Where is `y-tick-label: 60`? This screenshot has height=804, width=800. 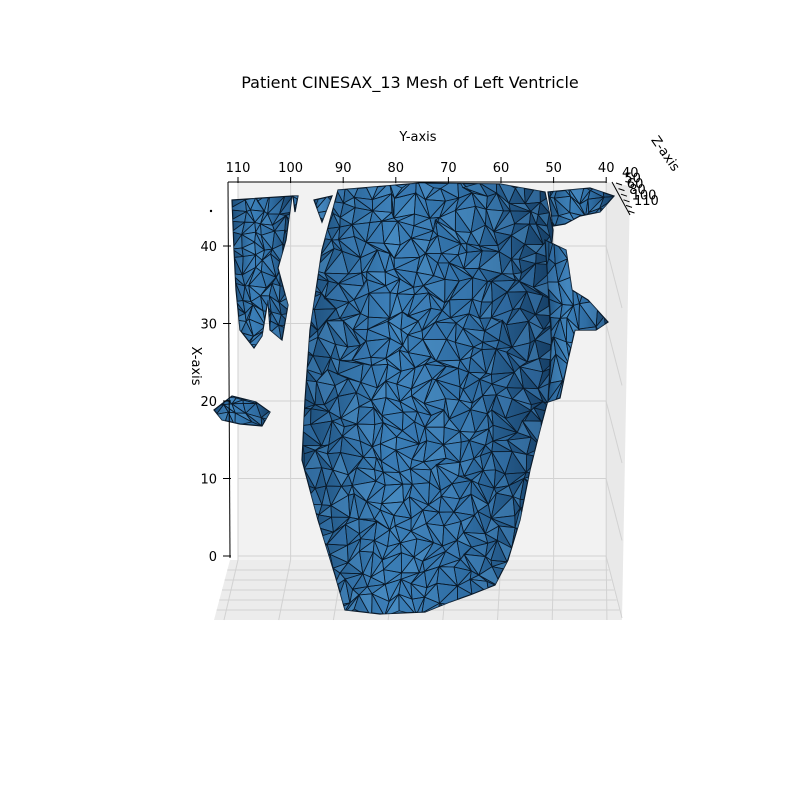
y-tick-label: 60 is located at coordinates (501, 168).